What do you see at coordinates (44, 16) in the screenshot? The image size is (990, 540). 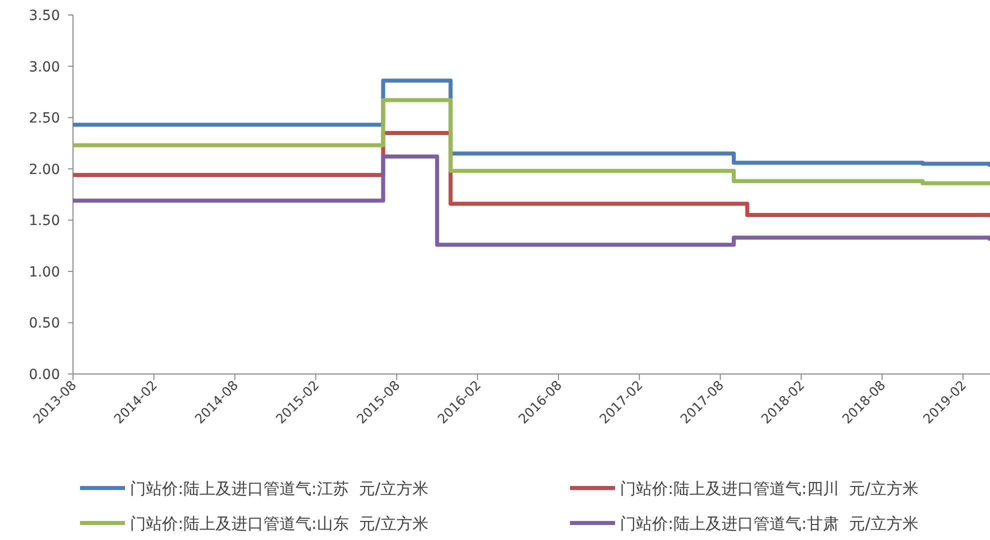 I see `y-tick-label: 3.50` at bounding box center [44, 16].